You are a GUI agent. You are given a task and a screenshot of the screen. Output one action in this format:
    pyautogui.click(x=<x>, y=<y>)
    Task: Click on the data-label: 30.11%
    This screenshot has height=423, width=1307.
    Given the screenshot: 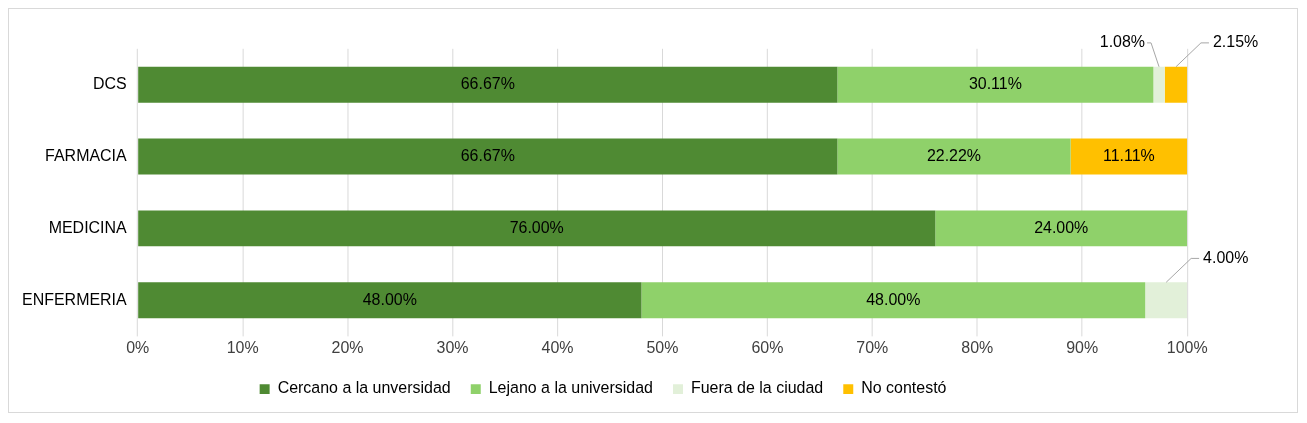 What is the action you would take?
    pyautogui.click(x=995, y=84)
    